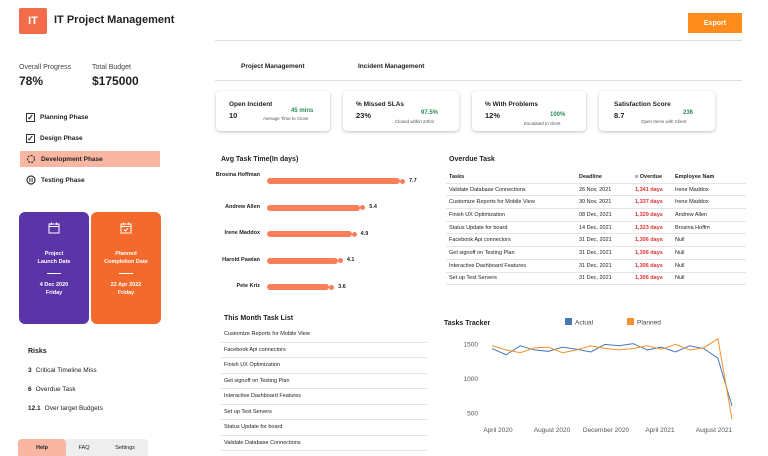 The width and height of the screenshot is (768, 456). I want to click on card-title: Launch Date, so click(54, 262).